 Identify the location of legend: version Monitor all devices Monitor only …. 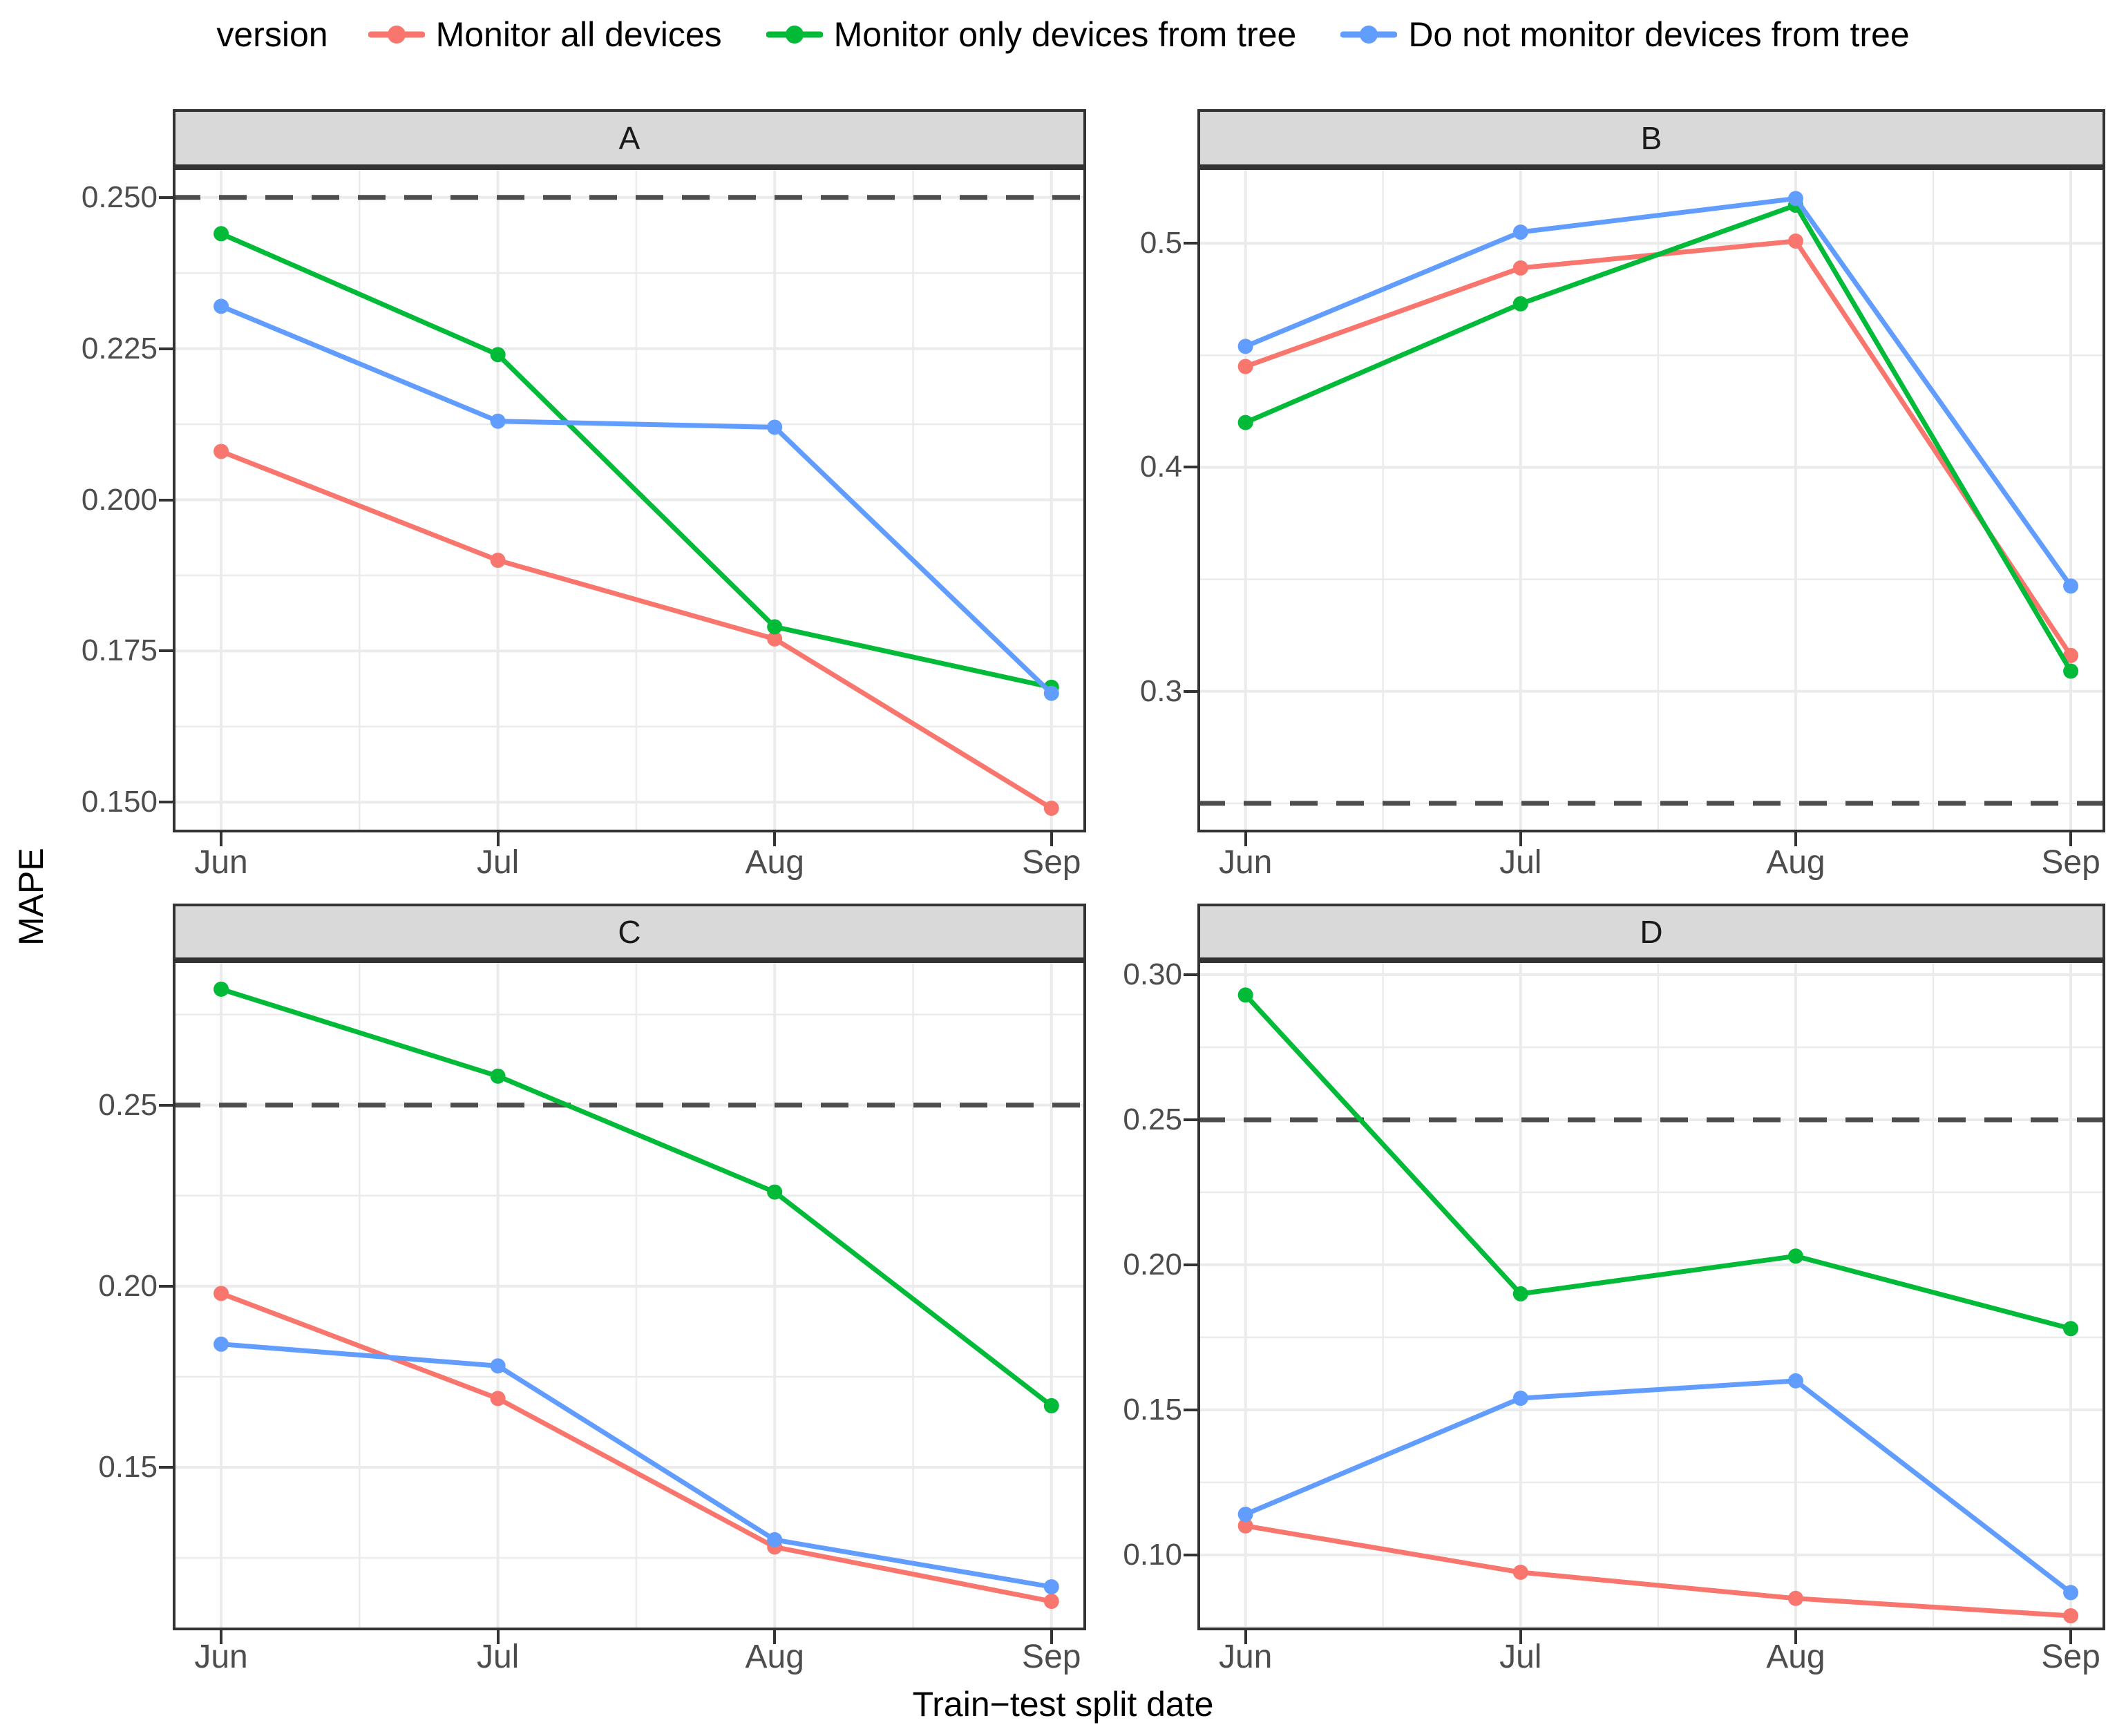
(1063, 34).